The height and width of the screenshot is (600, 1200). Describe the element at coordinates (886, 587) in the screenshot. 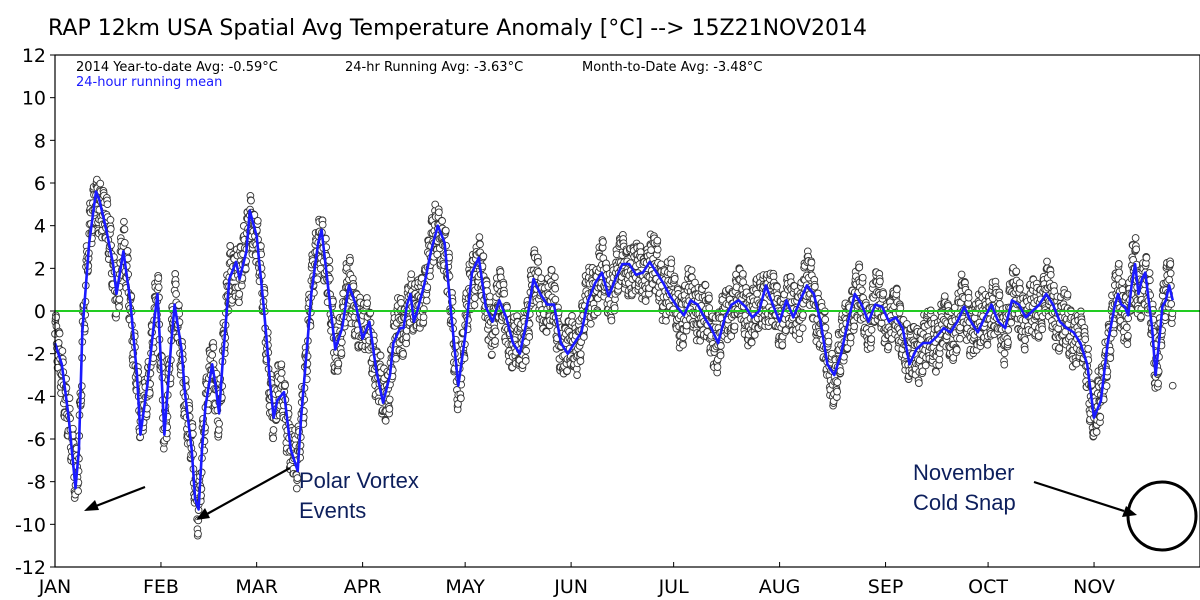

I see `x-tick-label: SEP` at that location.